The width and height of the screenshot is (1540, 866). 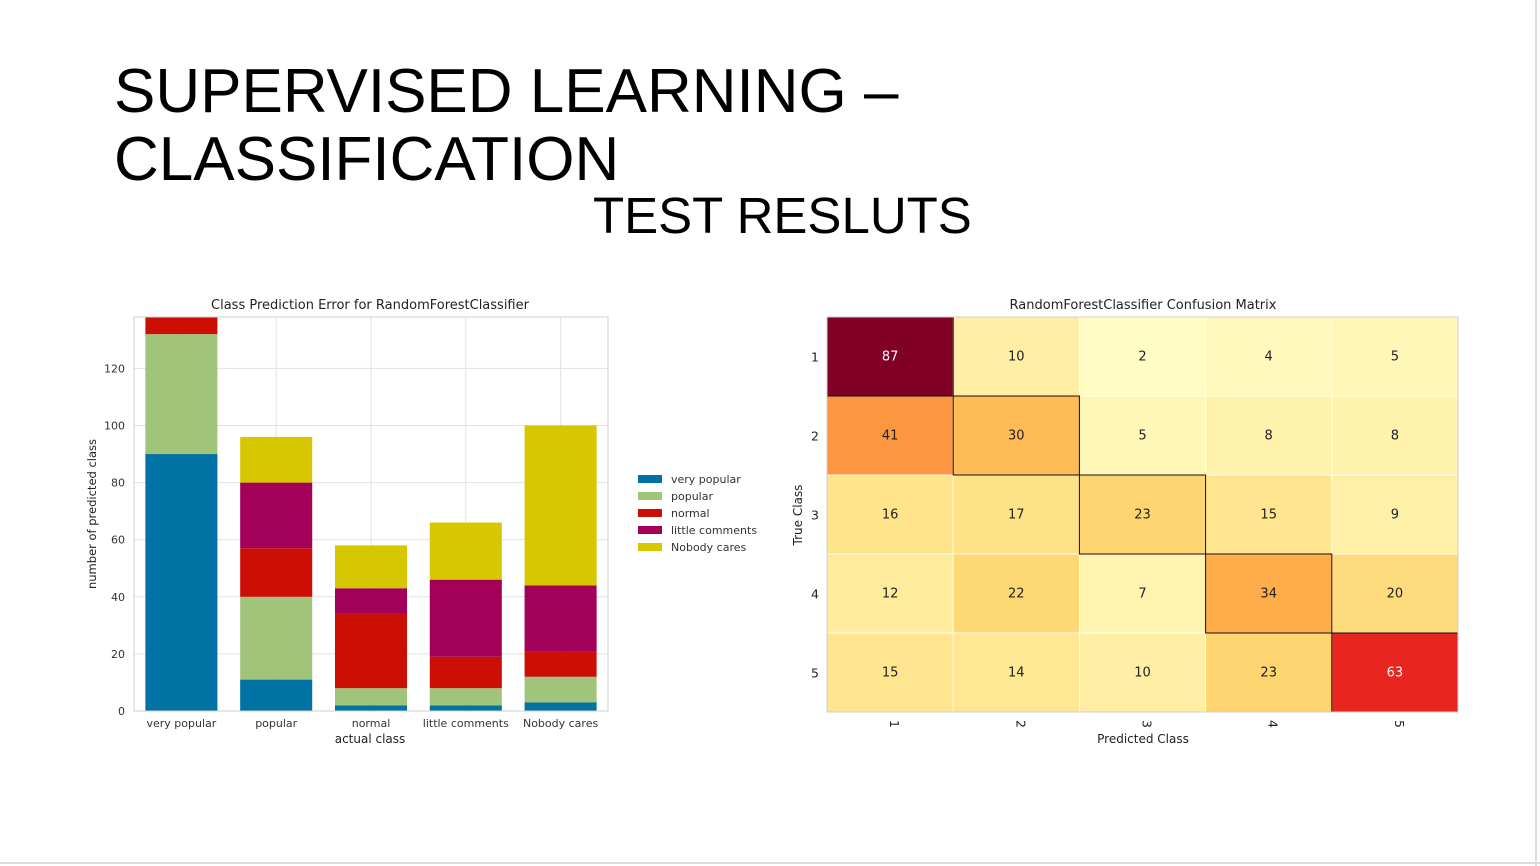 What do you see at coordinates (118, 483) in the screenshot?
I see `bar-y-tick-label: 80` at bounding box center [118, 483].